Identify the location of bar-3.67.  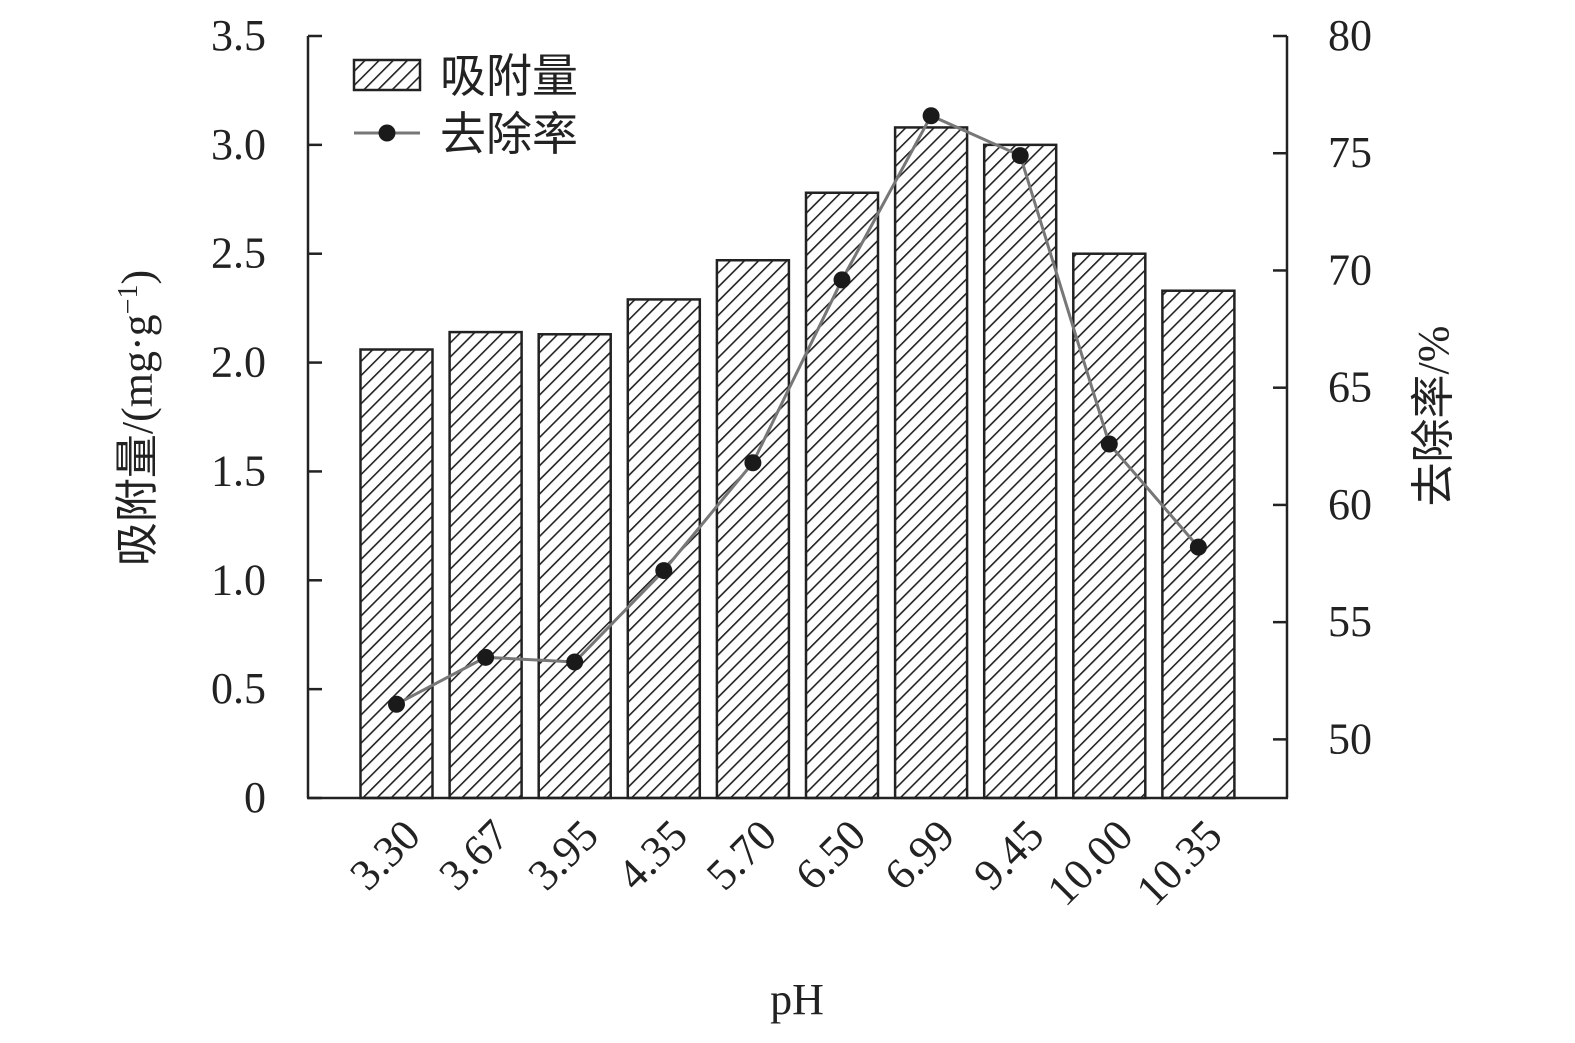
(485, 565).